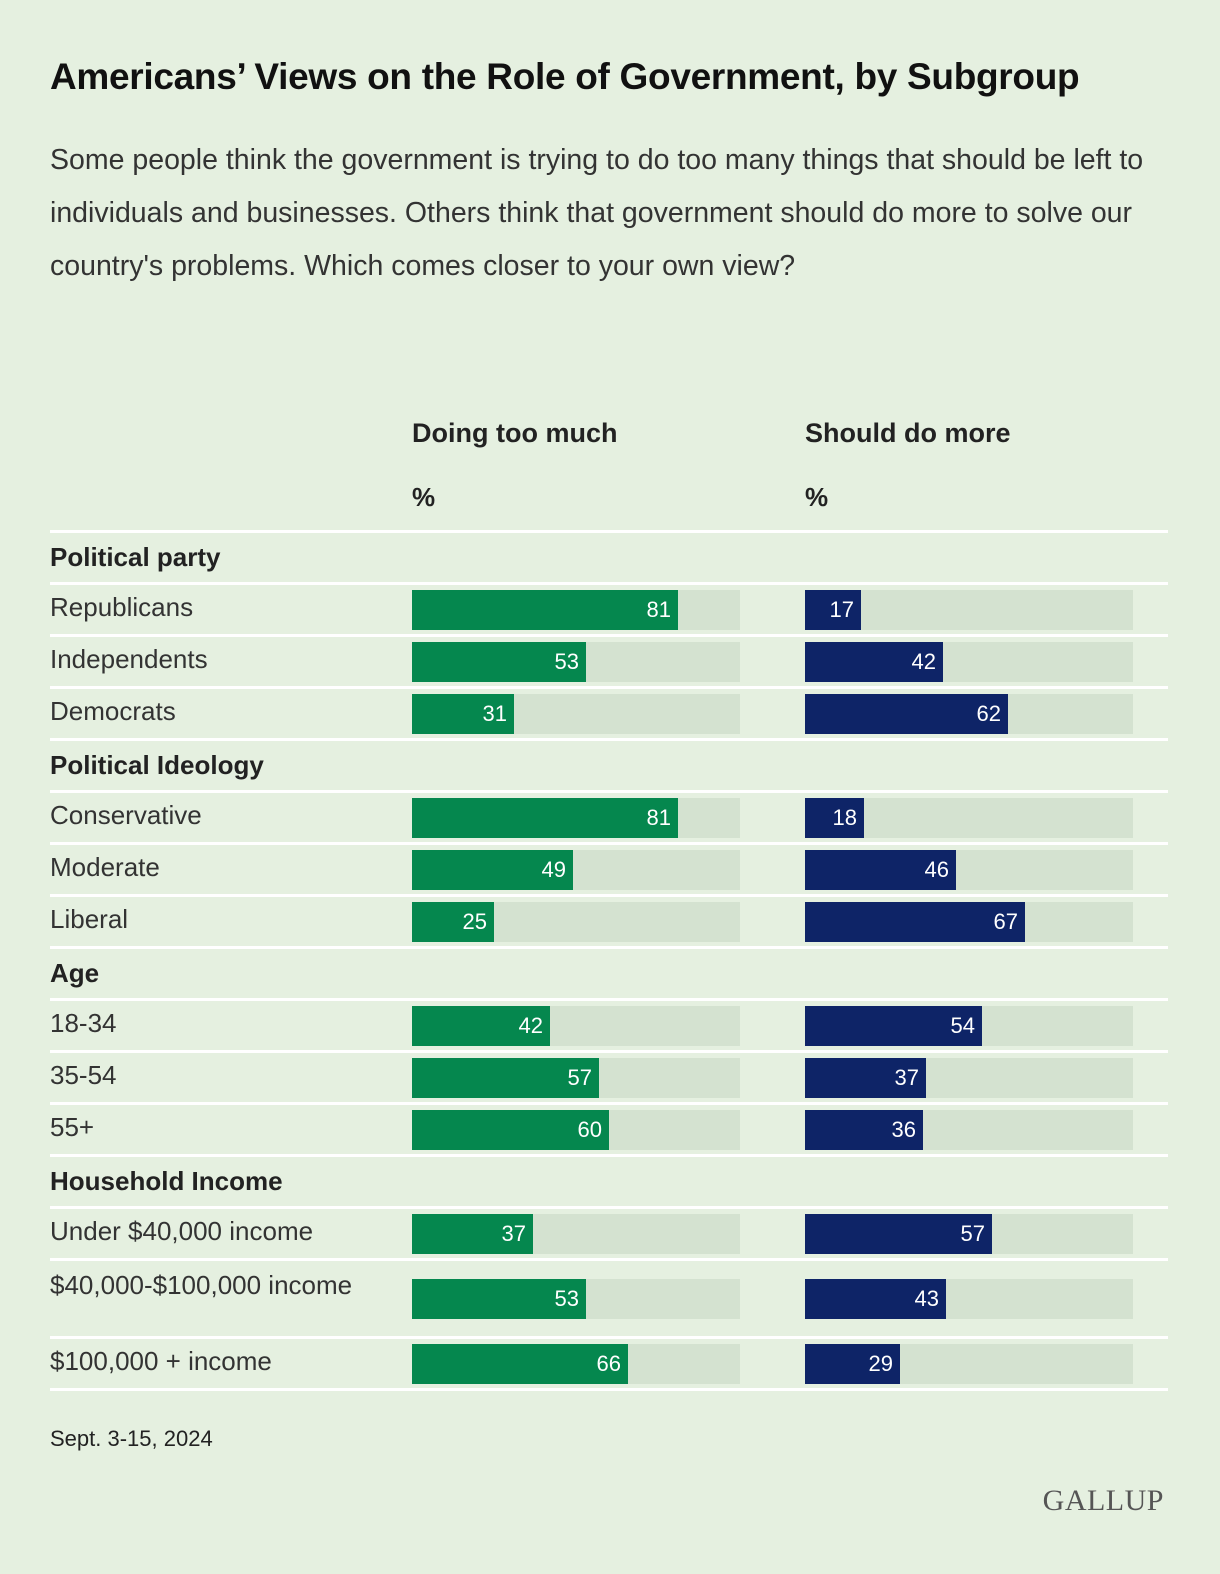  What do you see at coordinates (906, 1077) in the screenshot?
I see `data-label-should-do-more: 37` at bounding box center [906, 1077].